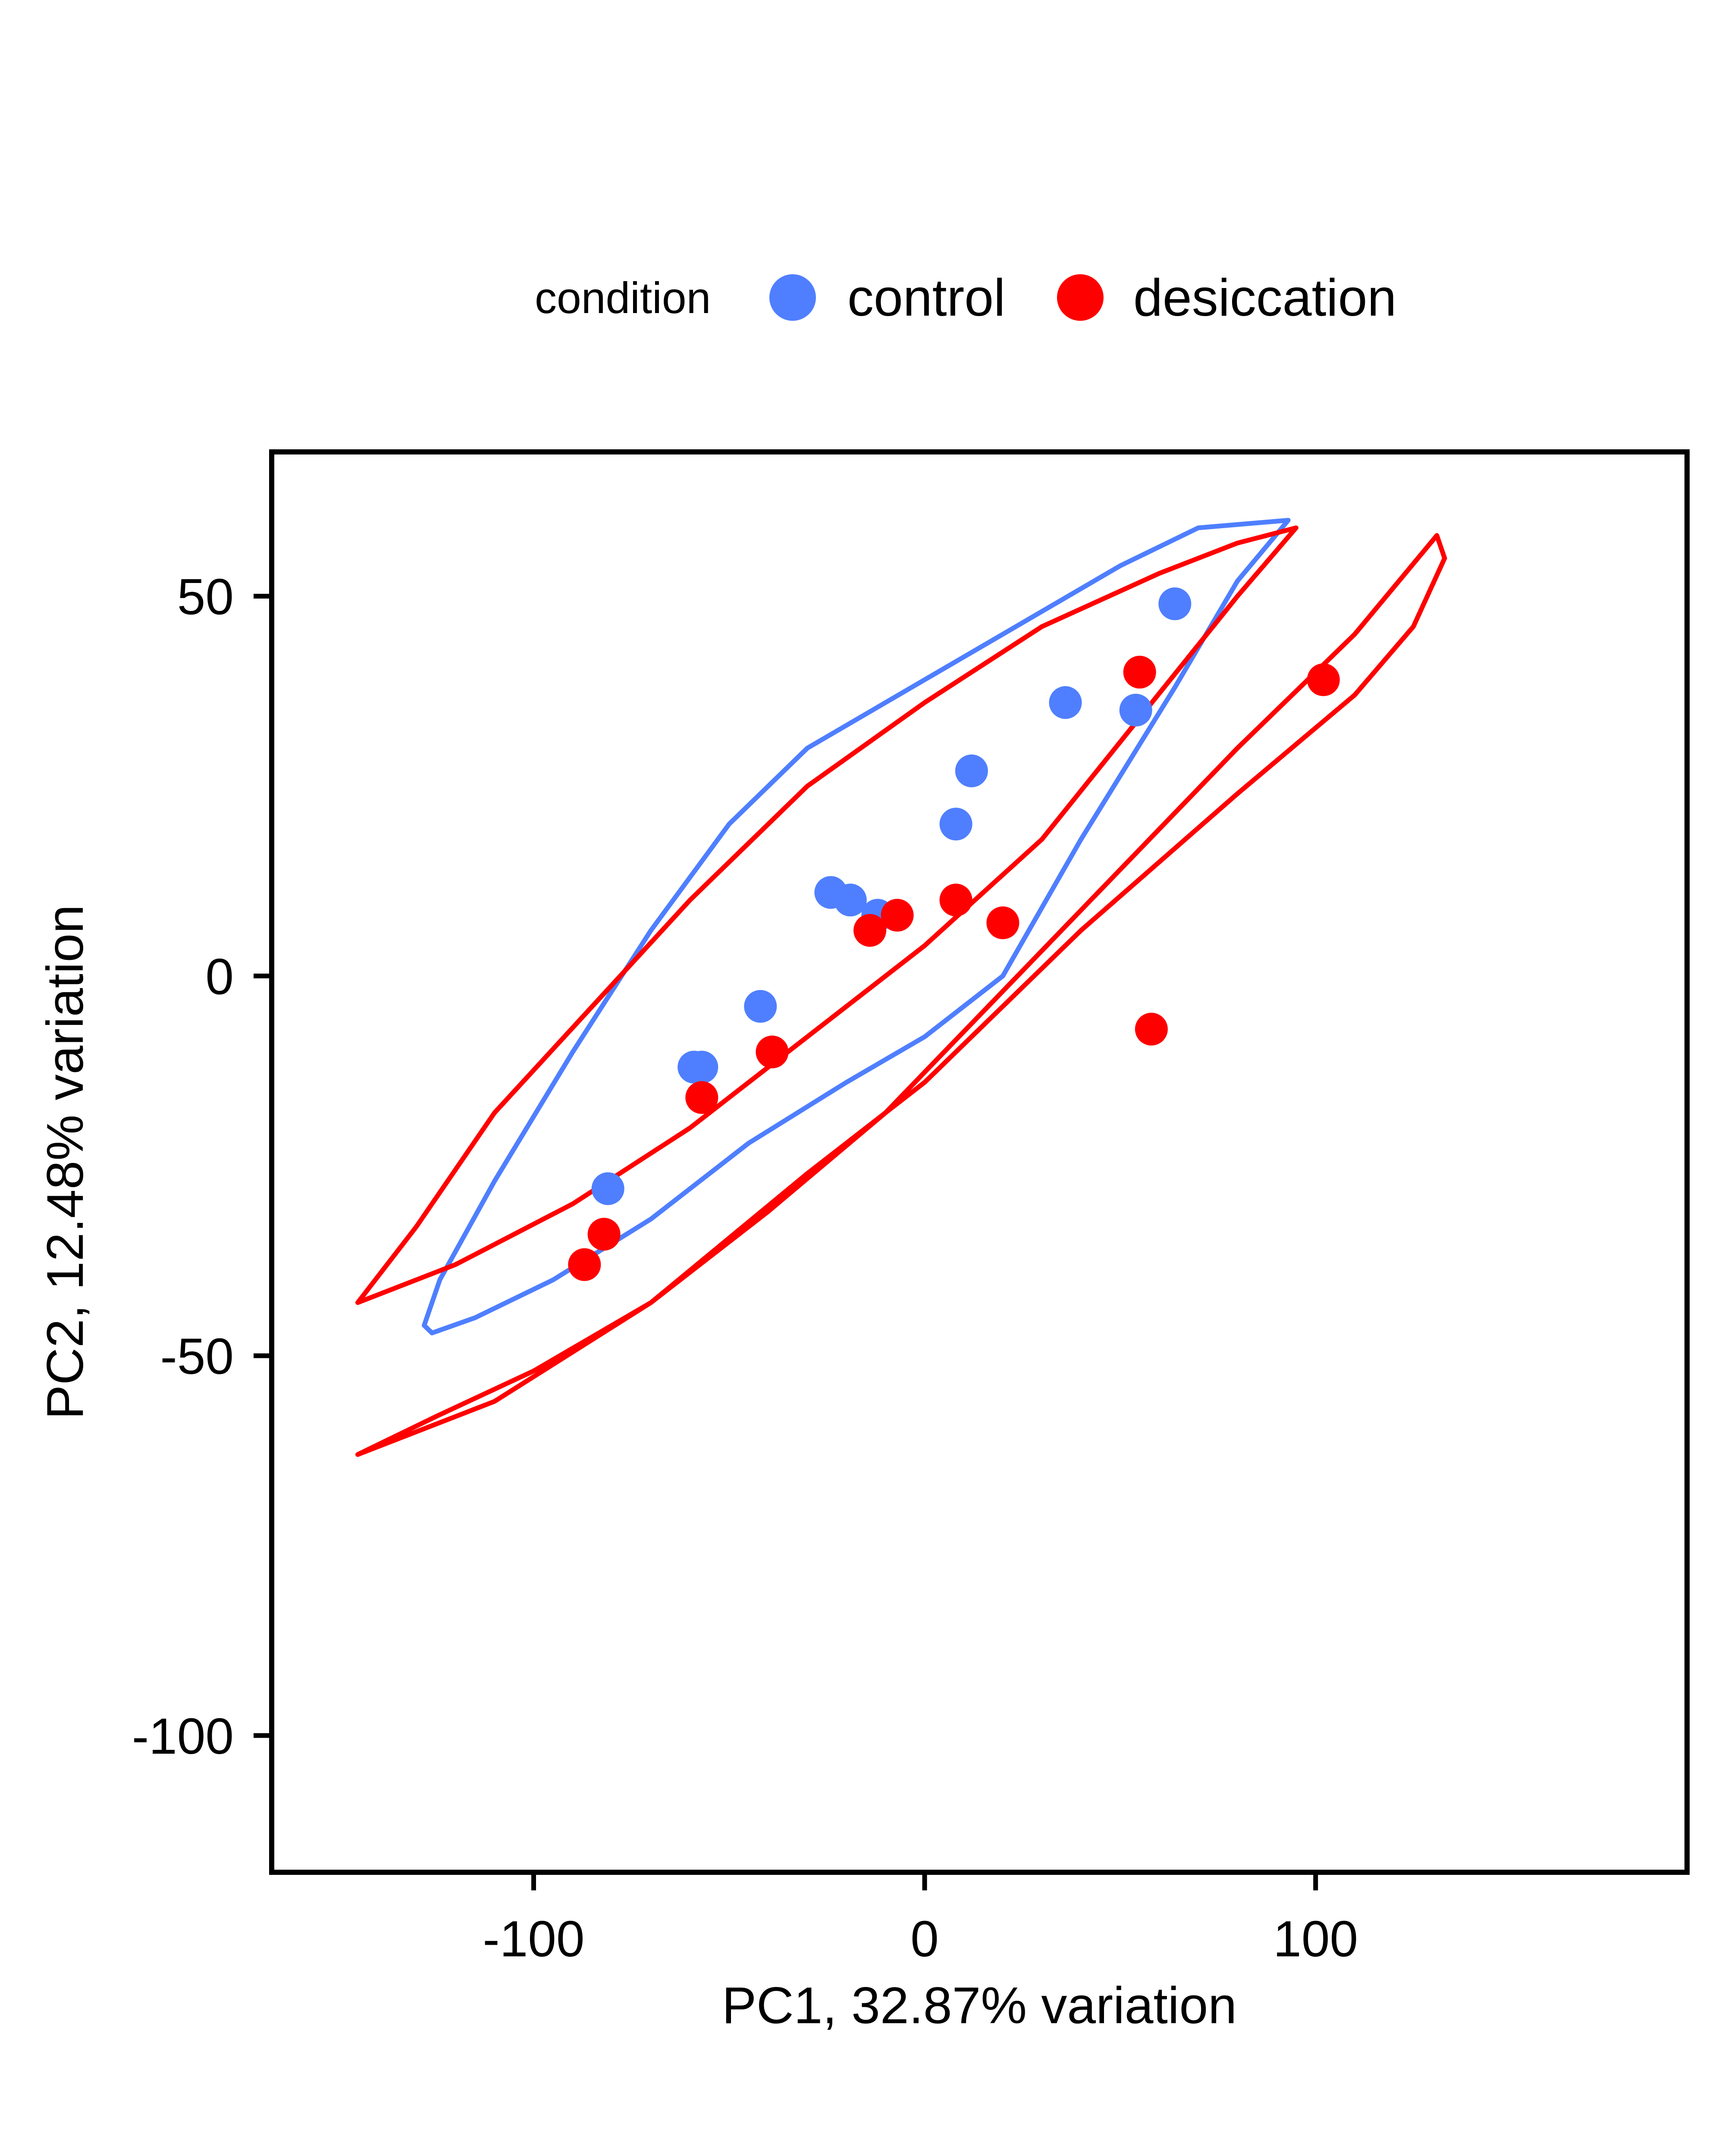 This screenshot has width=1725, height=2156. What do you see at coordinates (533, 1939) in the screenshot?
I see `x-tick-label-0: -100` at bounding box center [533, 1939].